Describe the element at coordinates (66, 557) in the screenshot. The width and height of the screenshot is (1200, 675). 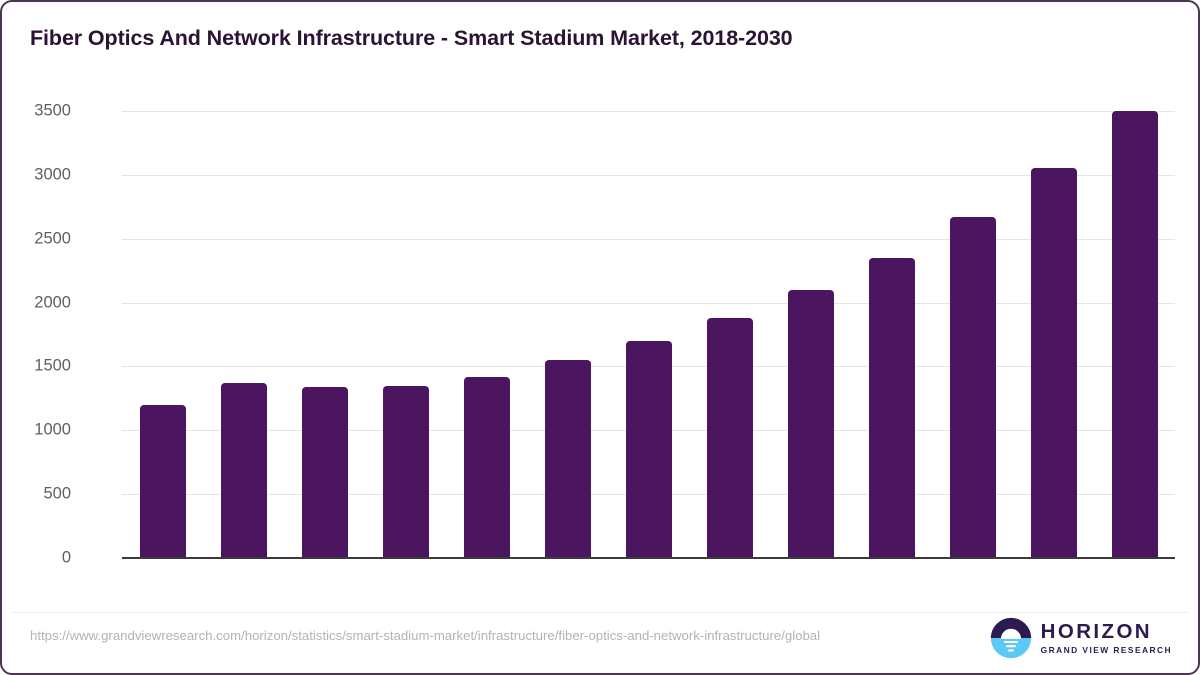
I see `y-axis-tick-label: 0` at that location.